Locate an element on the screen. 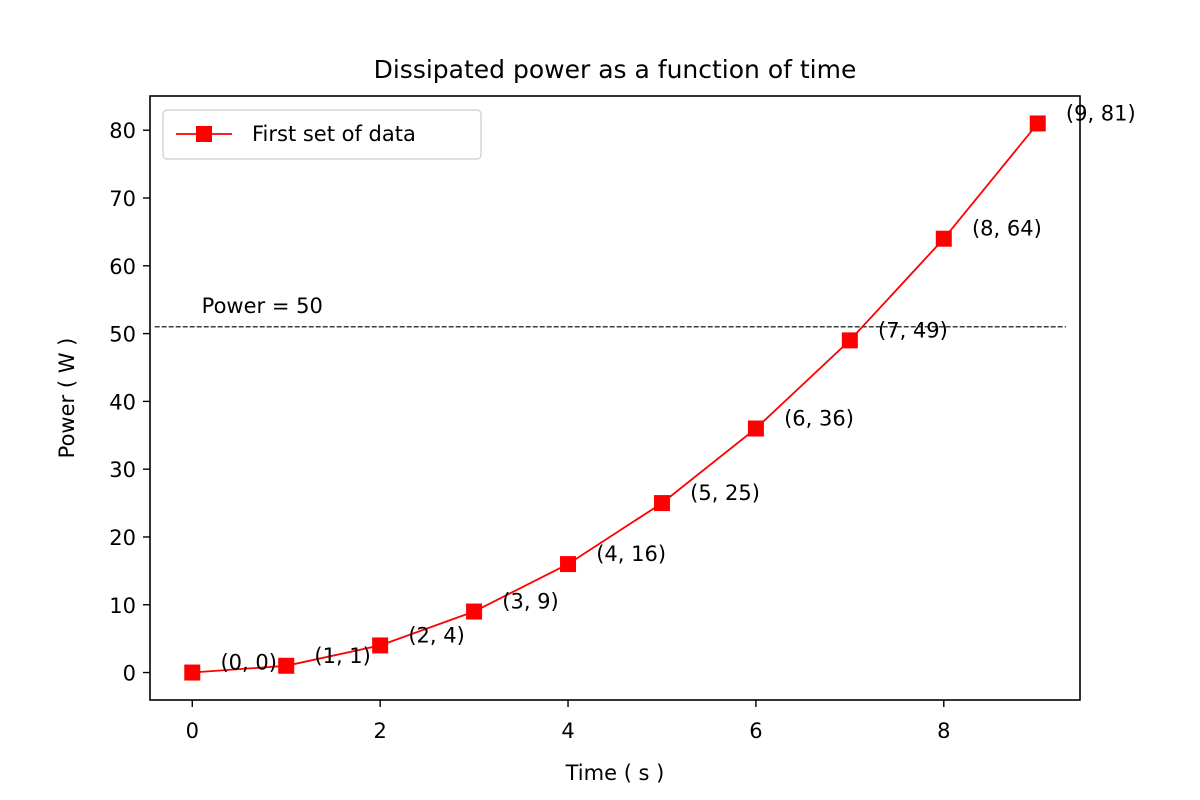 Image resolution: width=1200 pixels, height=800 pixels. y-tick-label: 20 is located at coordinates (122, 538).